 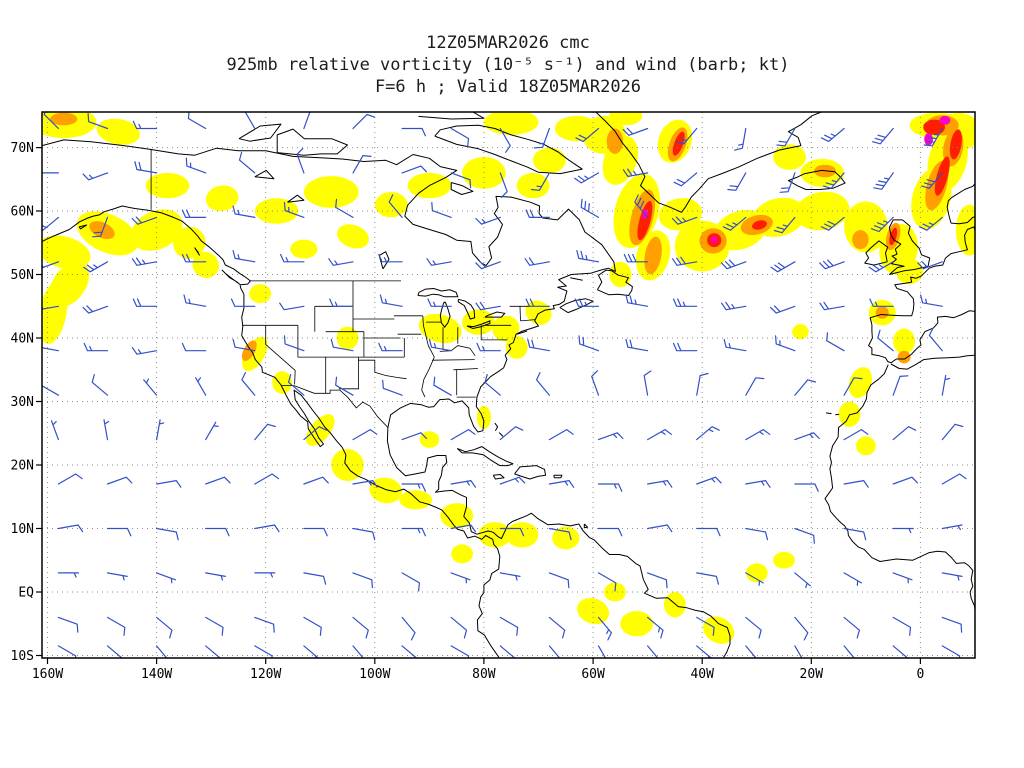 What do you see at coordinates (22, 339) in the screenshot?
I see `lat-tick-label: 40N` at bounding box center [22, 339].